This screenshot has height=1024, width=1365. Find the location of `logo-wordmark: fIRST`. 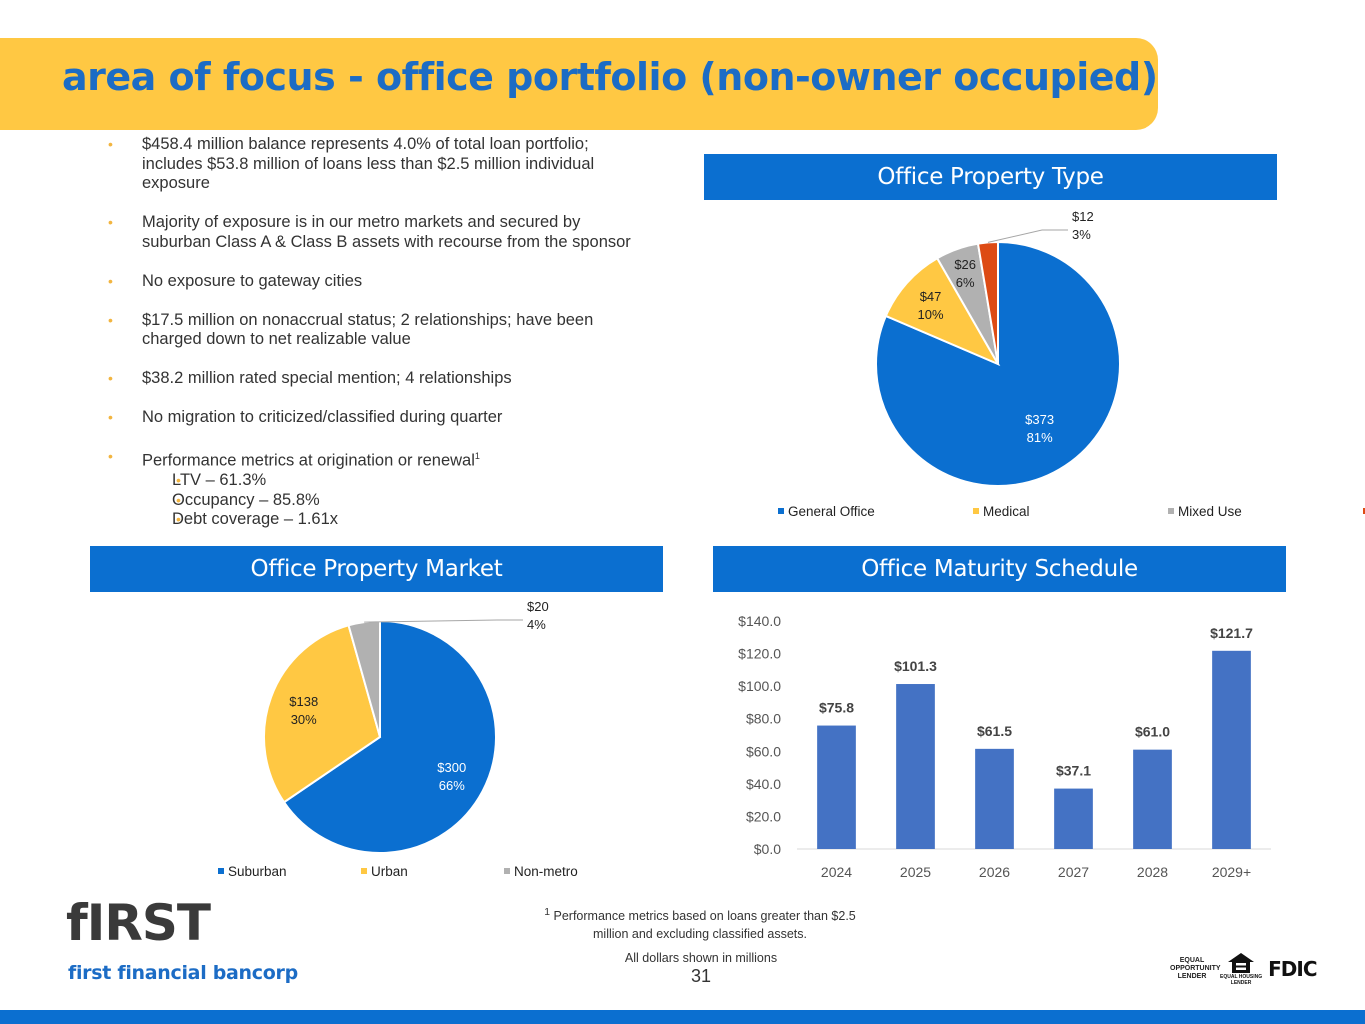

logo-wordmark: fIRST is located at coordinates (138, 923).